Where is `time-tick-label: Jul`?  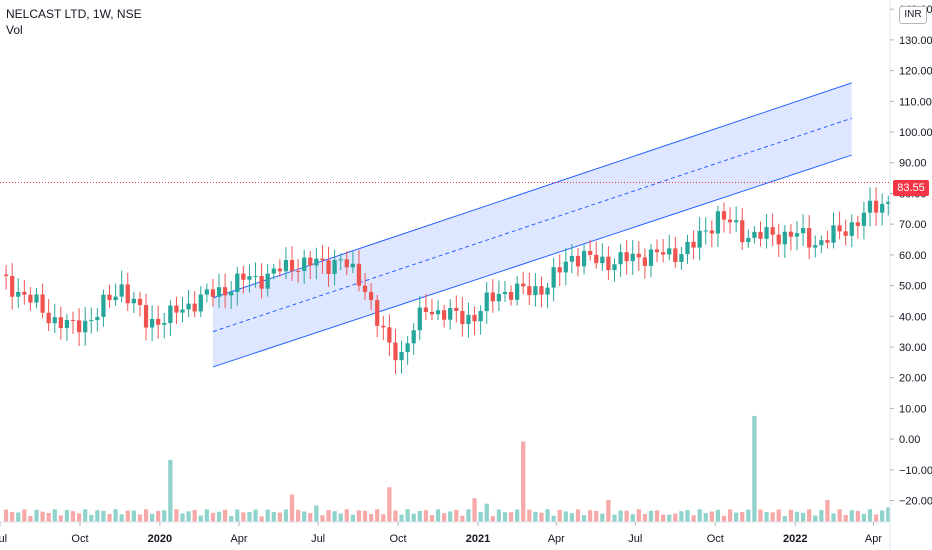
time-tick-label: Jul is located at coordinates (318, 539).